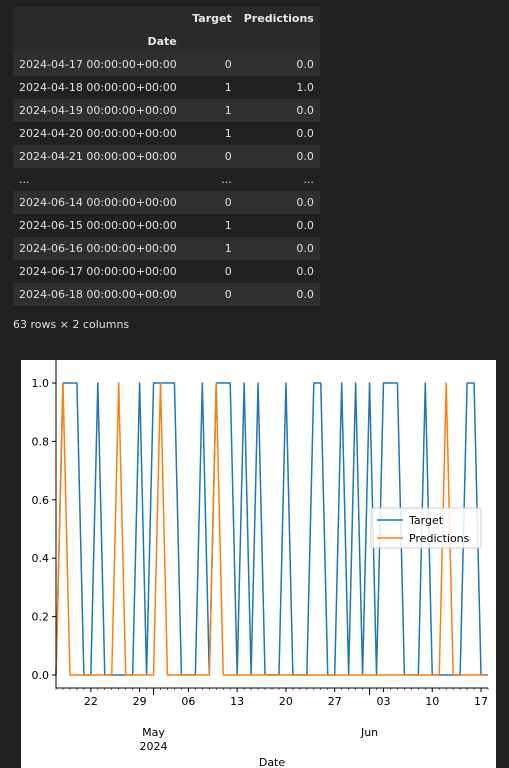 The width and height of the screenshot is (509, 768). I want to click on y-tick-label: 0.2, so click(41, 617).